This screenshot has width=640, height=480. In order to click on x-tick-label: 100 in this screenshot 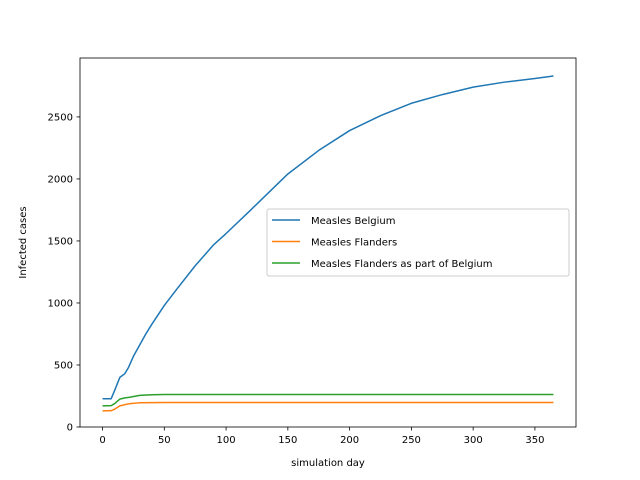, I will do `click(226, 440)`.